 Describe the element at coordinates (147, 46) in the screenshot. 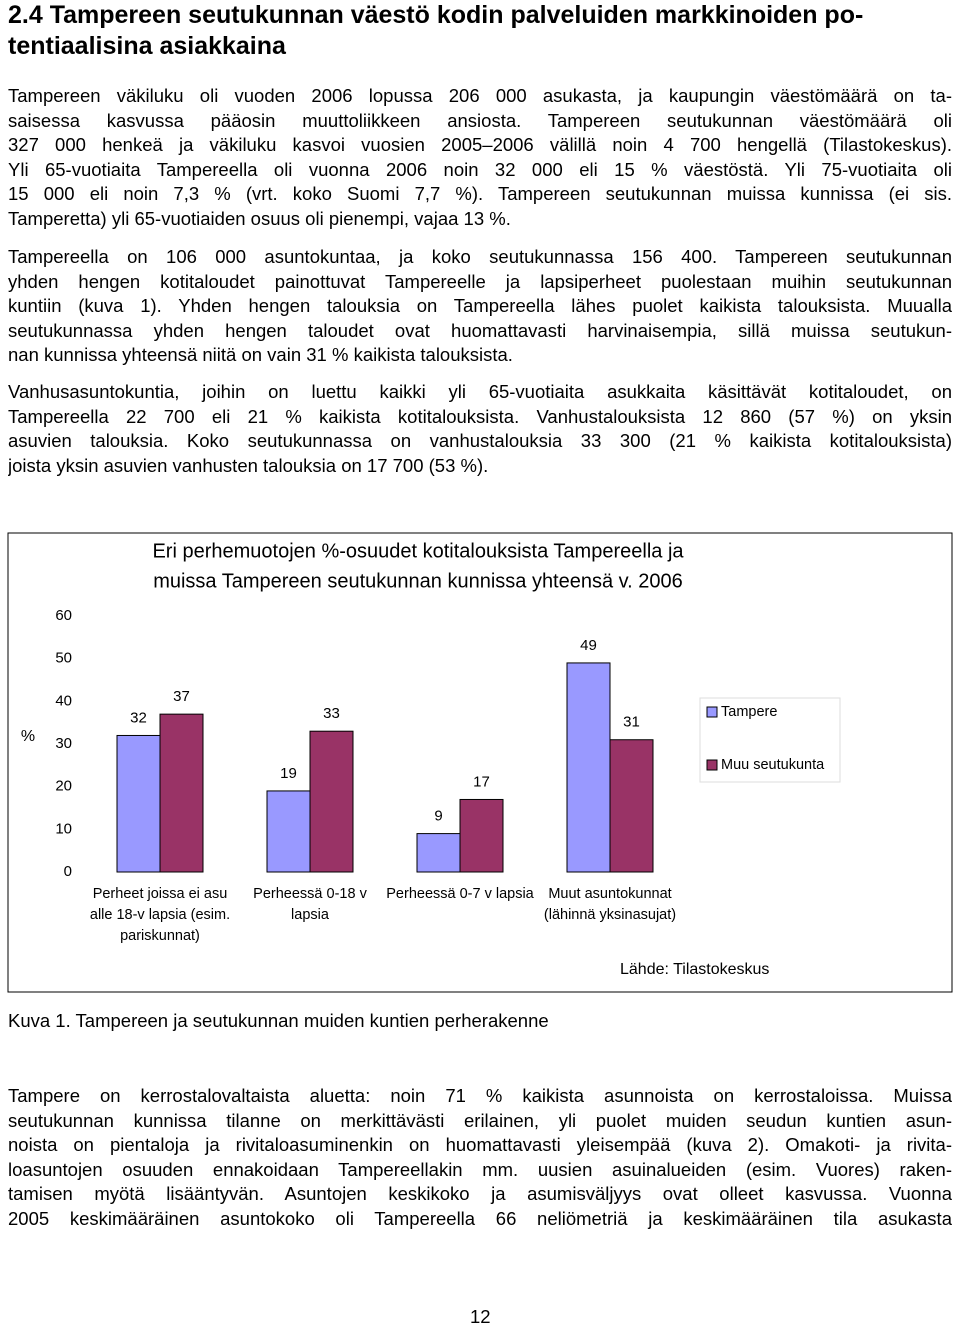

I see `heading-line: tentiaalisina asiakkaina` at that location.